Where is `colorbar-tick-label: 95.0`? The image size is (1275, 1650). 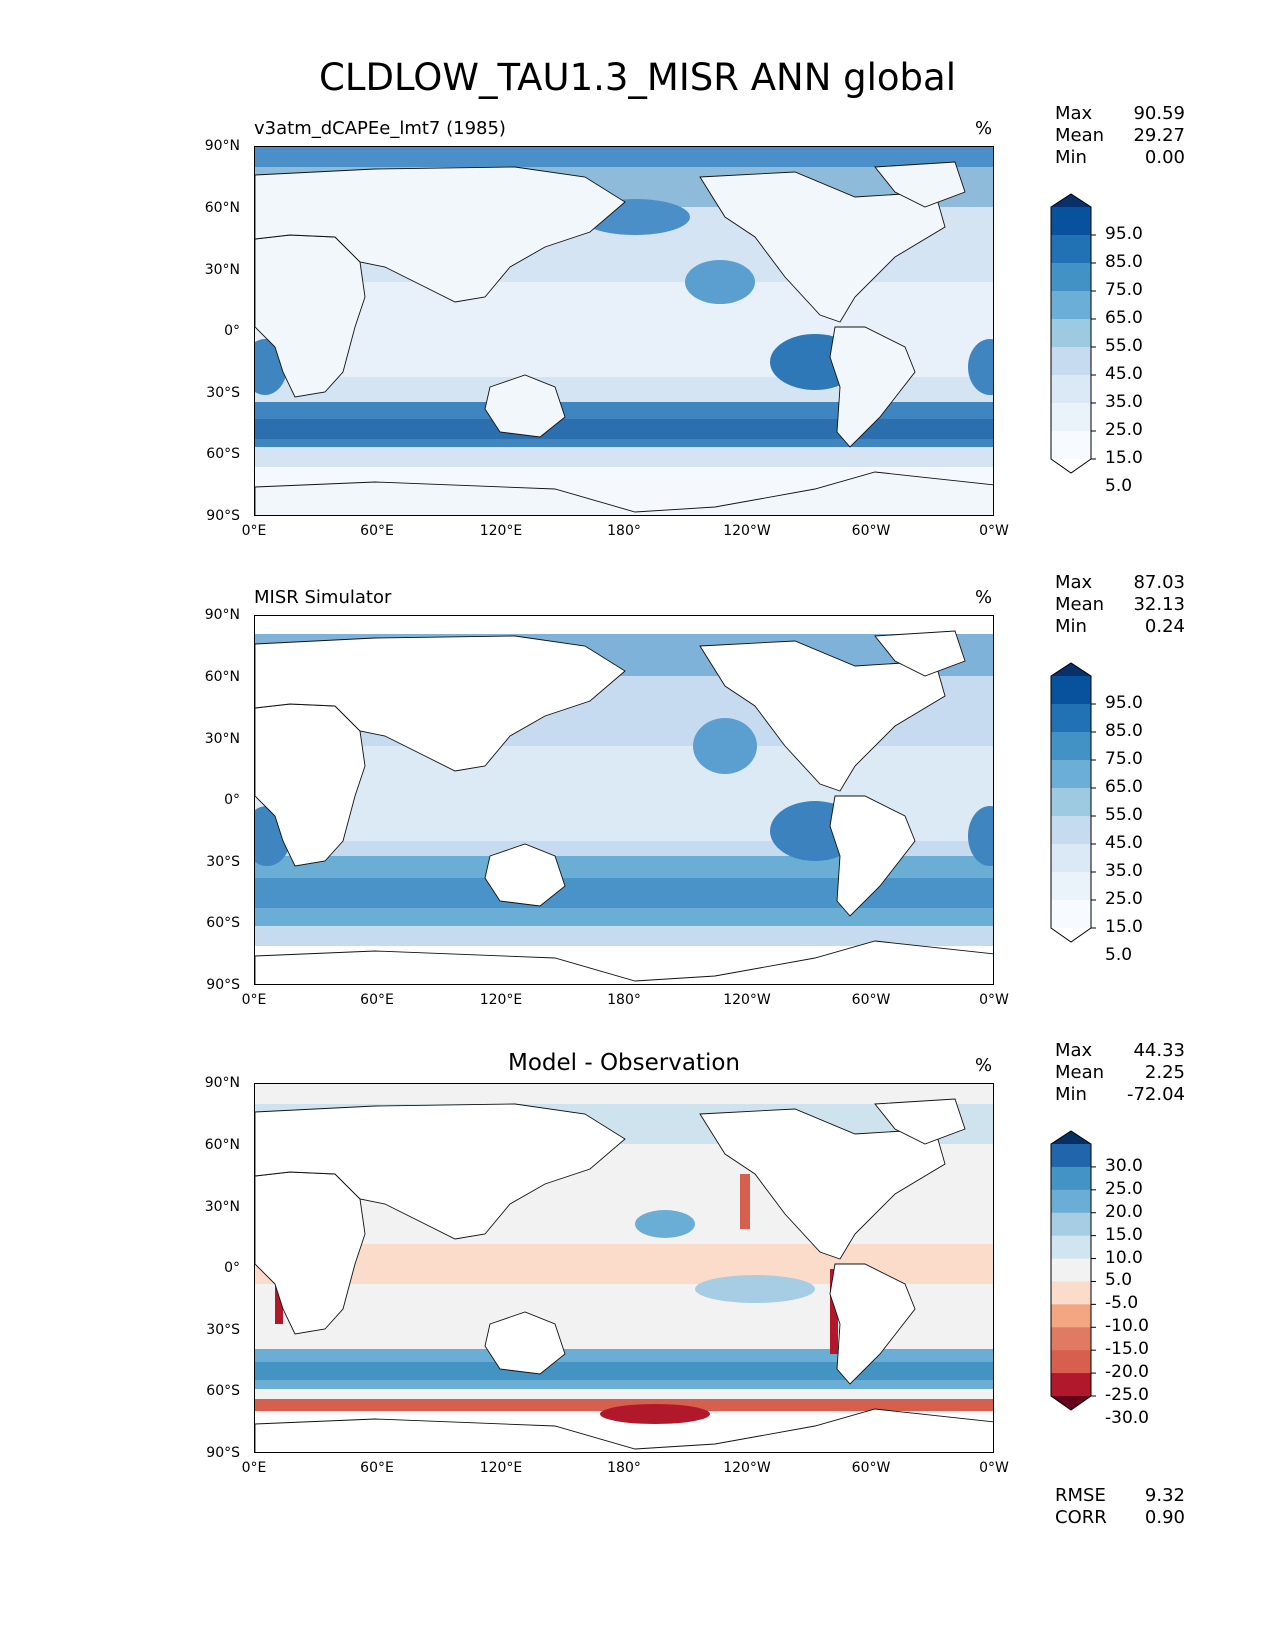 colorbar-tick-label: 95.0 is located at coordinates (1124, 234).